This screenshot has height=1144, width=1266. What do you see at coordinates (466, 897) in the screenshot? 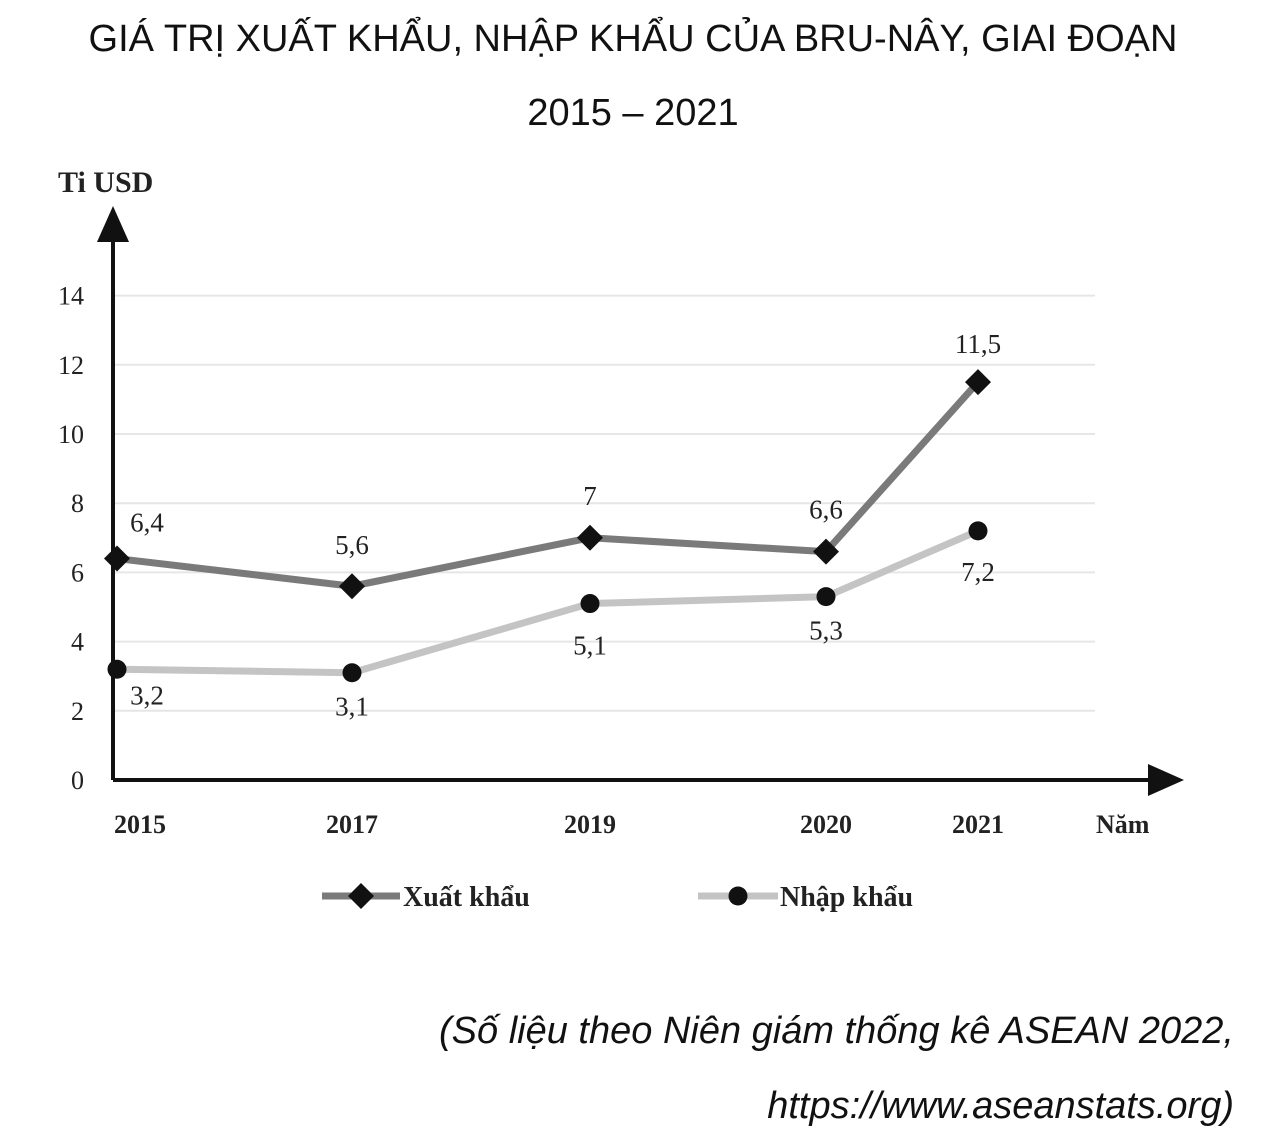
I see `legend-label: Xuất khẩu` at bounding box center [466, 897].